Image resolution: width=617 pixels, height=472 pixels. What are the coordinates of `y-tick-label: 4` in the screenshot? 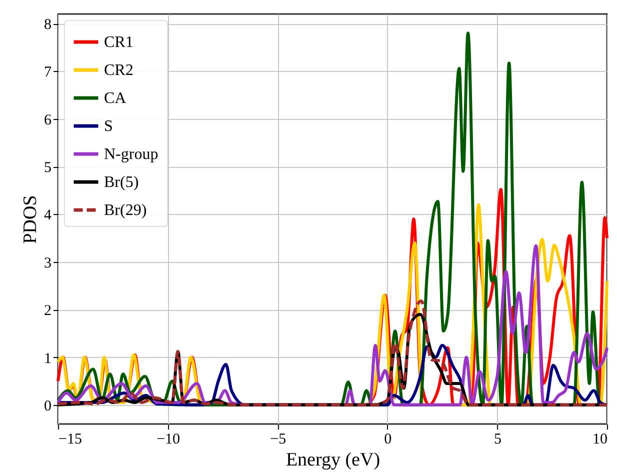 It's located at (48, 216).